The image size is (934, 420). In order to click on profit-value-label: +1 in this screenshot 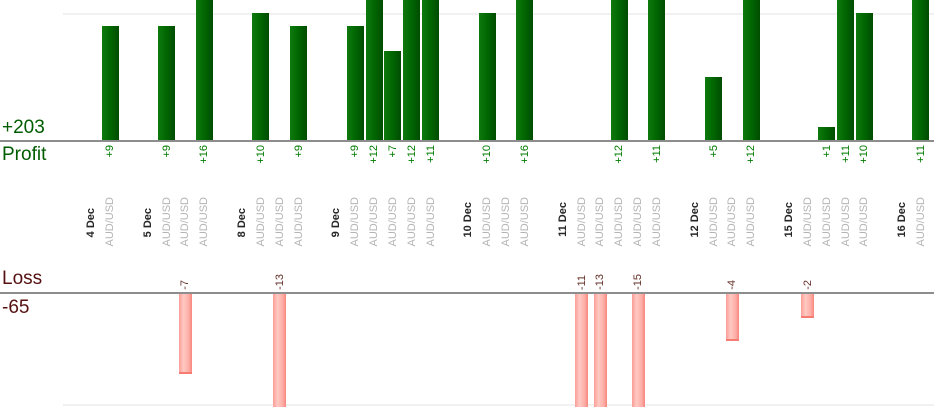, I will do `click(826, 151)`.